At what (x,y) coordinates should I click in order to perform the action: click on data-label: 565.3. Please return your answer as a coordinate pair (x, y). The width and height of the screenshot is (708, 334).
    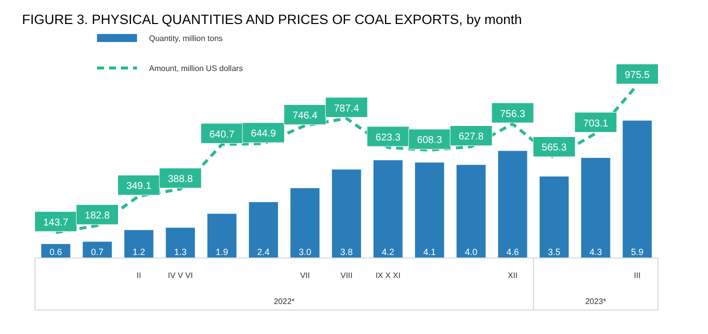
    Looking at the image, I should click on (555, 148).